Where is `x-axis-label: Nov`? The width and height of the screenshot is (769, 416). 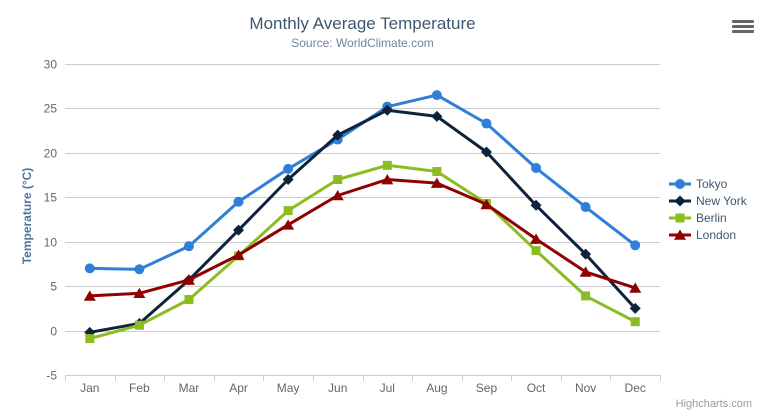
x-axis-label: Nov is located at coordinates (585, 388).